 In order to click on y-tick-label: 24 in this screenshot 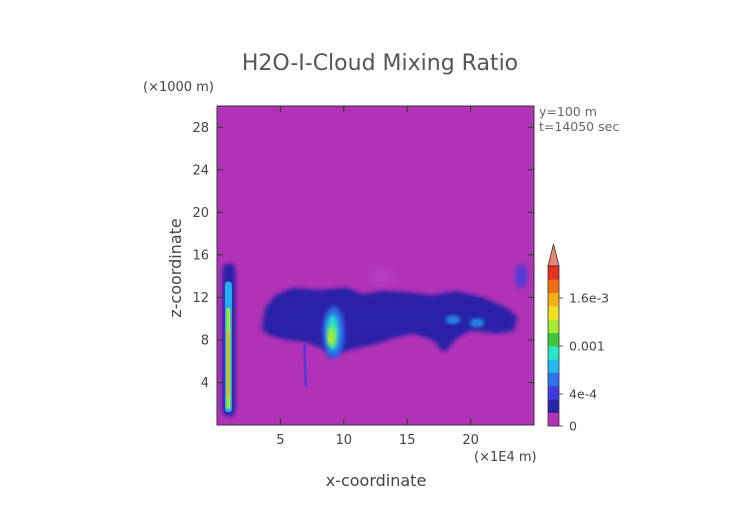, I will do `click(200, 170)`.